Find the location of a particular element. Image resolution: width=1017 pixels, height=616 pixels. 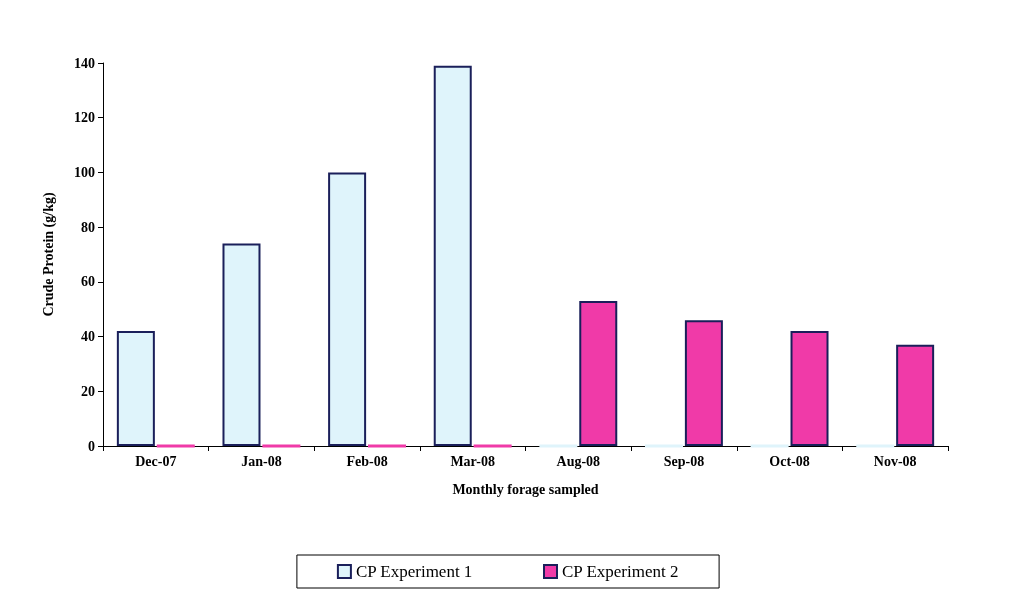

y-tick-label: 80 is located at coordinates (88, 227).